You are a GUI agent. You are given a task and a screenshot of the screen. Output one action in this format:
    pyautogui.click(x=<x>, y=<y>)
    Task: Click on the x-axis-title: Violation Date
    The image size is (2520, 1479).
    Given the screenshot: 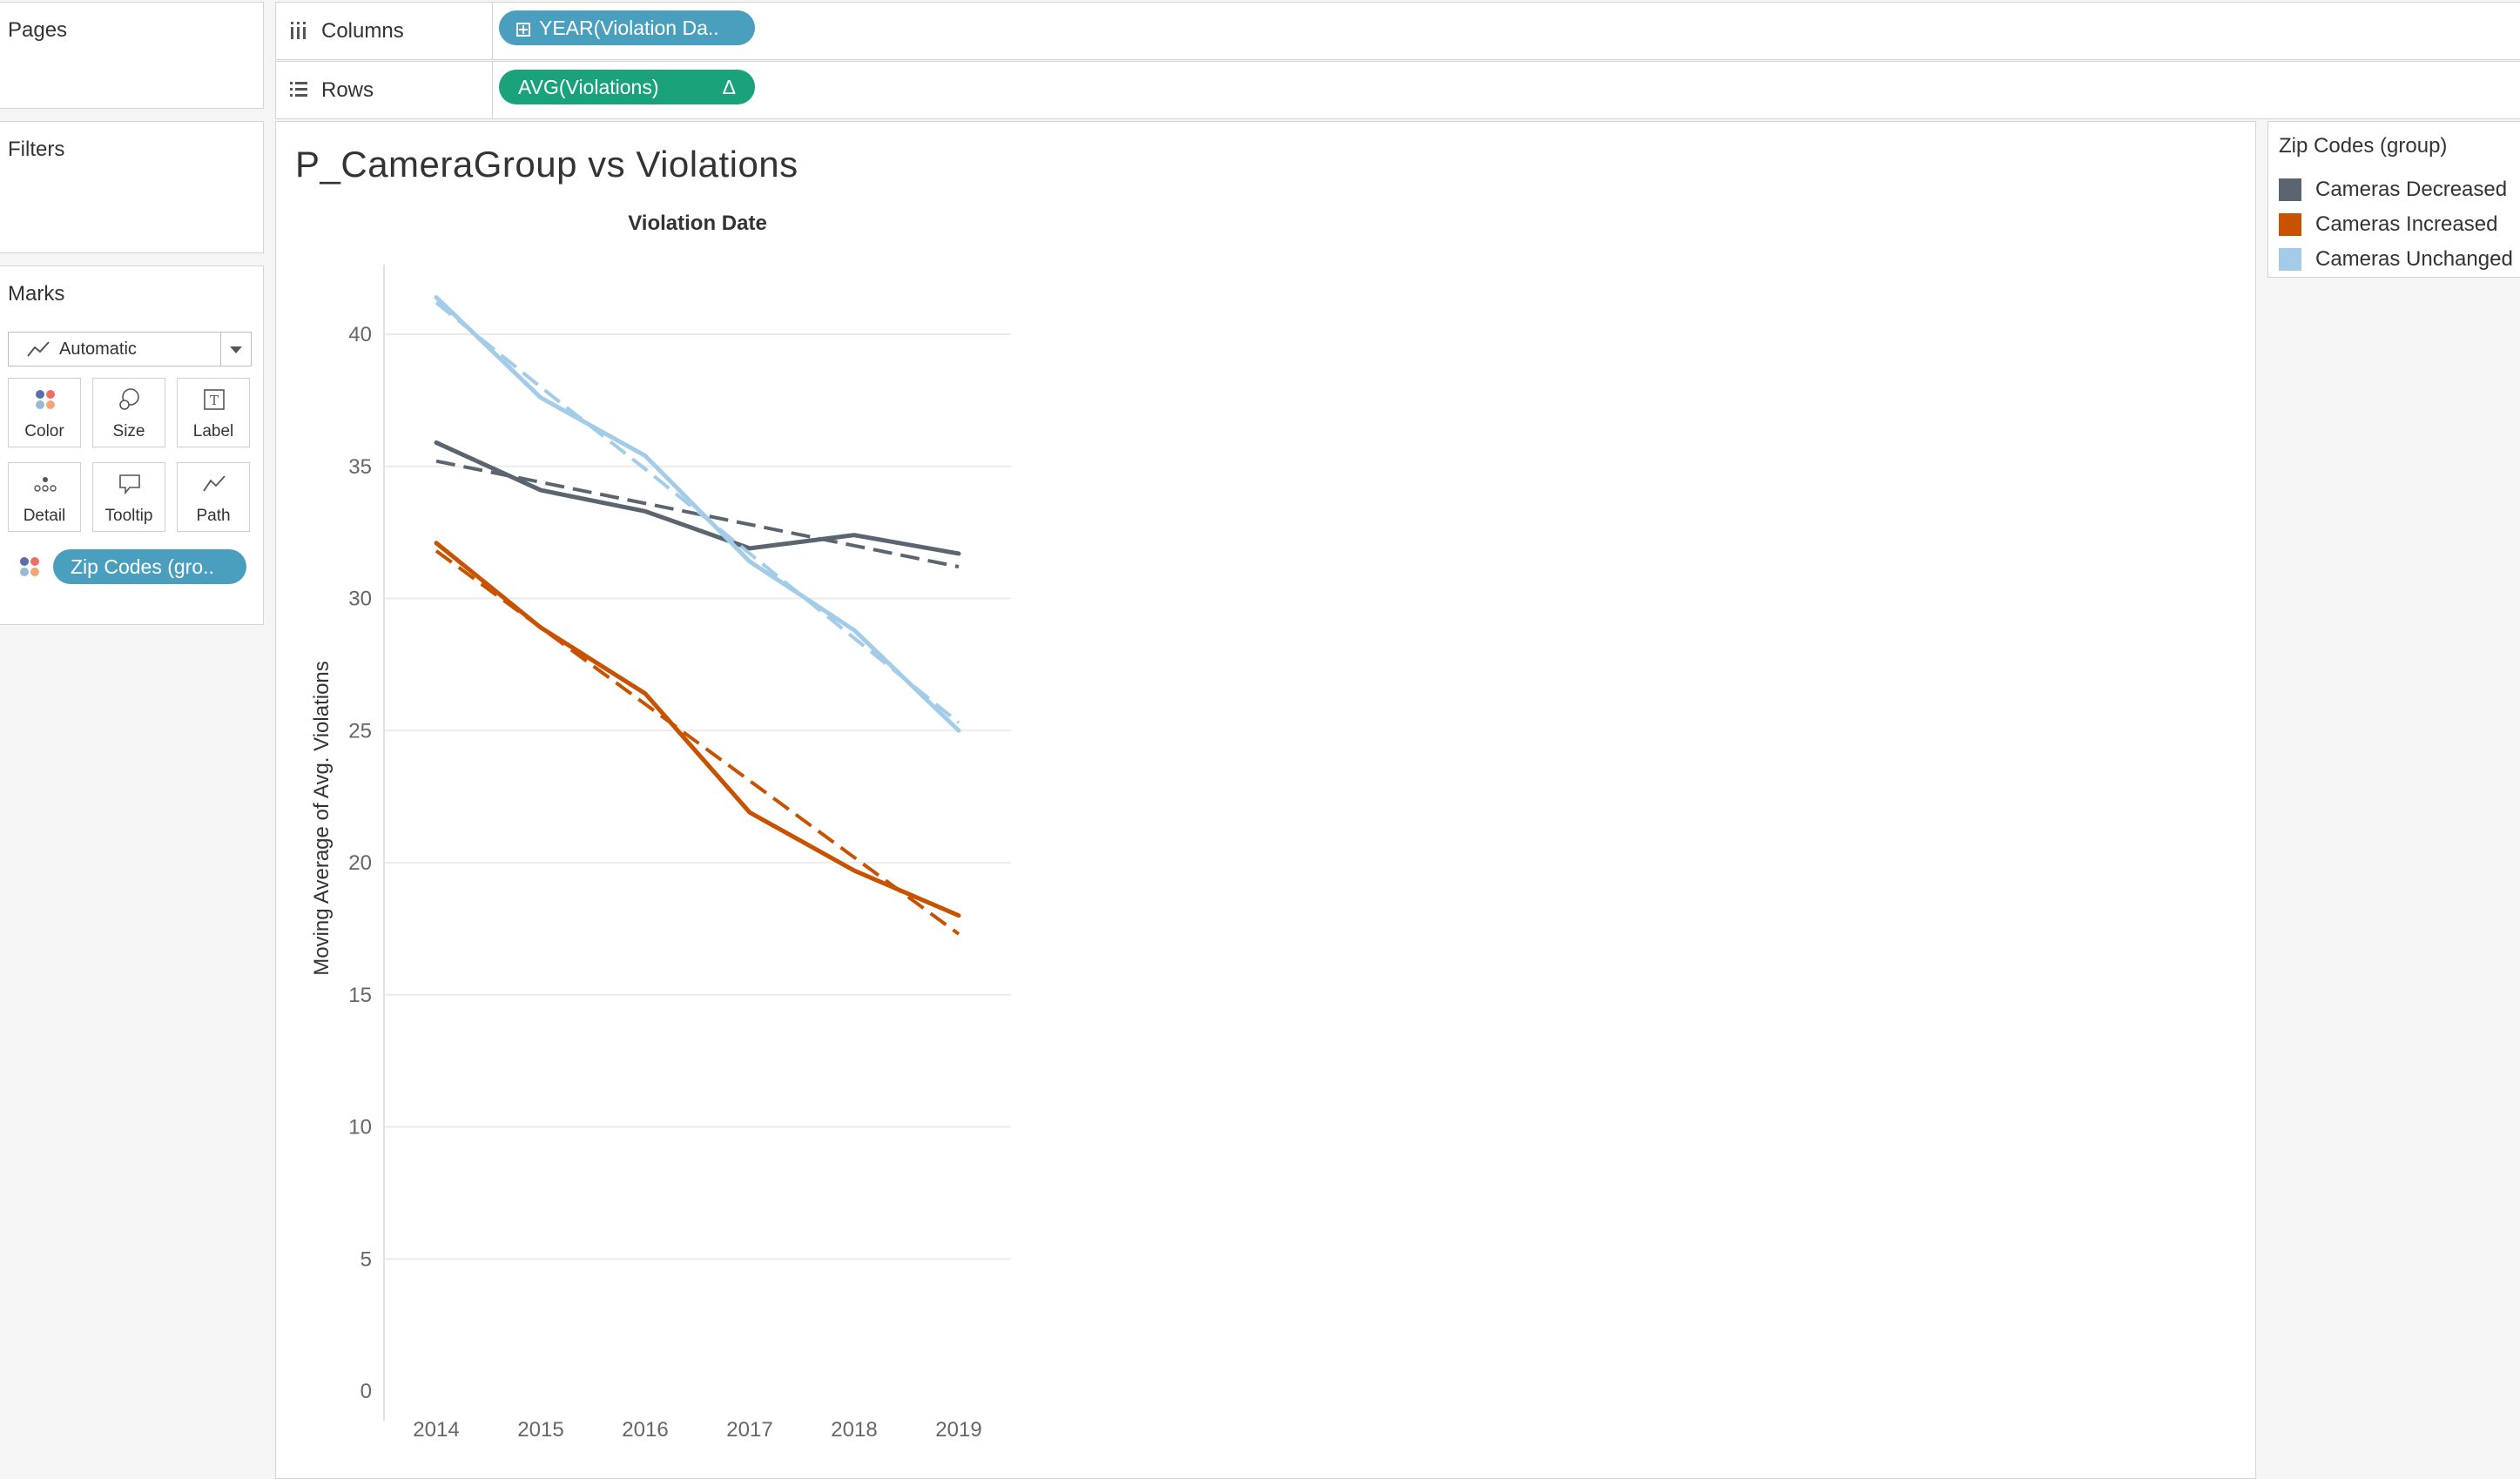 What is the action you would take?
    pyautogui.click(x=697, y=224)
    